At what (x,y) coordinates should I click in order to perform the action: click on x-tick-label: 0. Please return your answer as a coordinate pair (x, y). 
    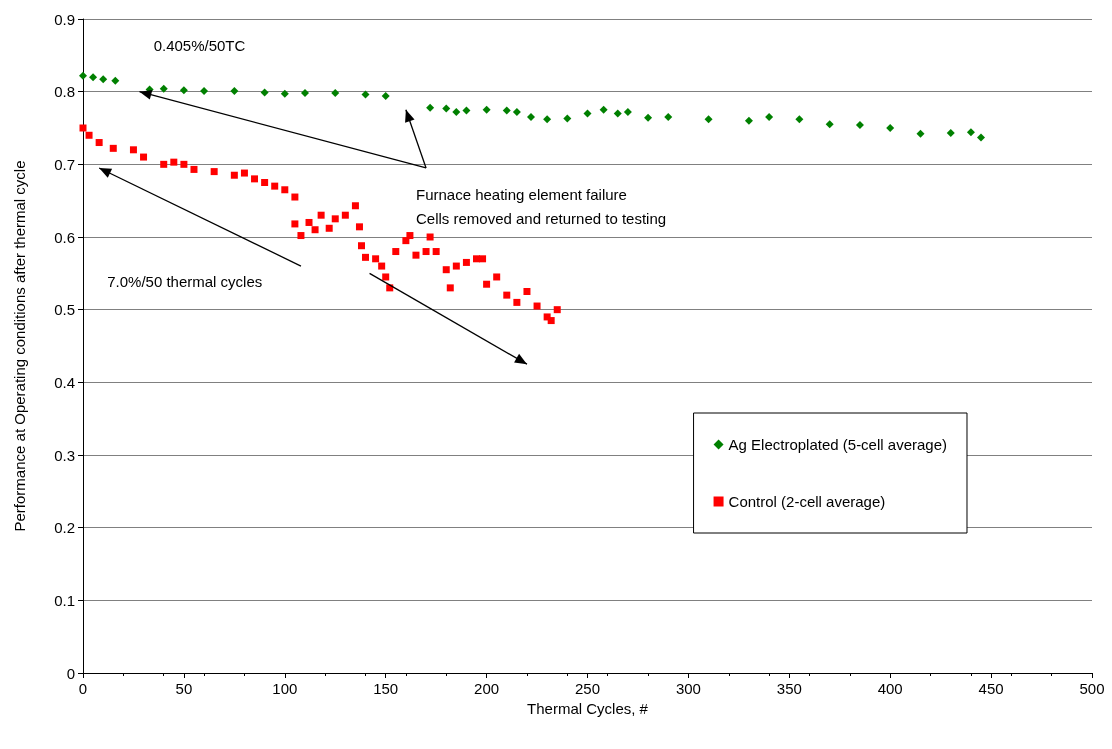
    Looking at the image, I should click on (83, 688).